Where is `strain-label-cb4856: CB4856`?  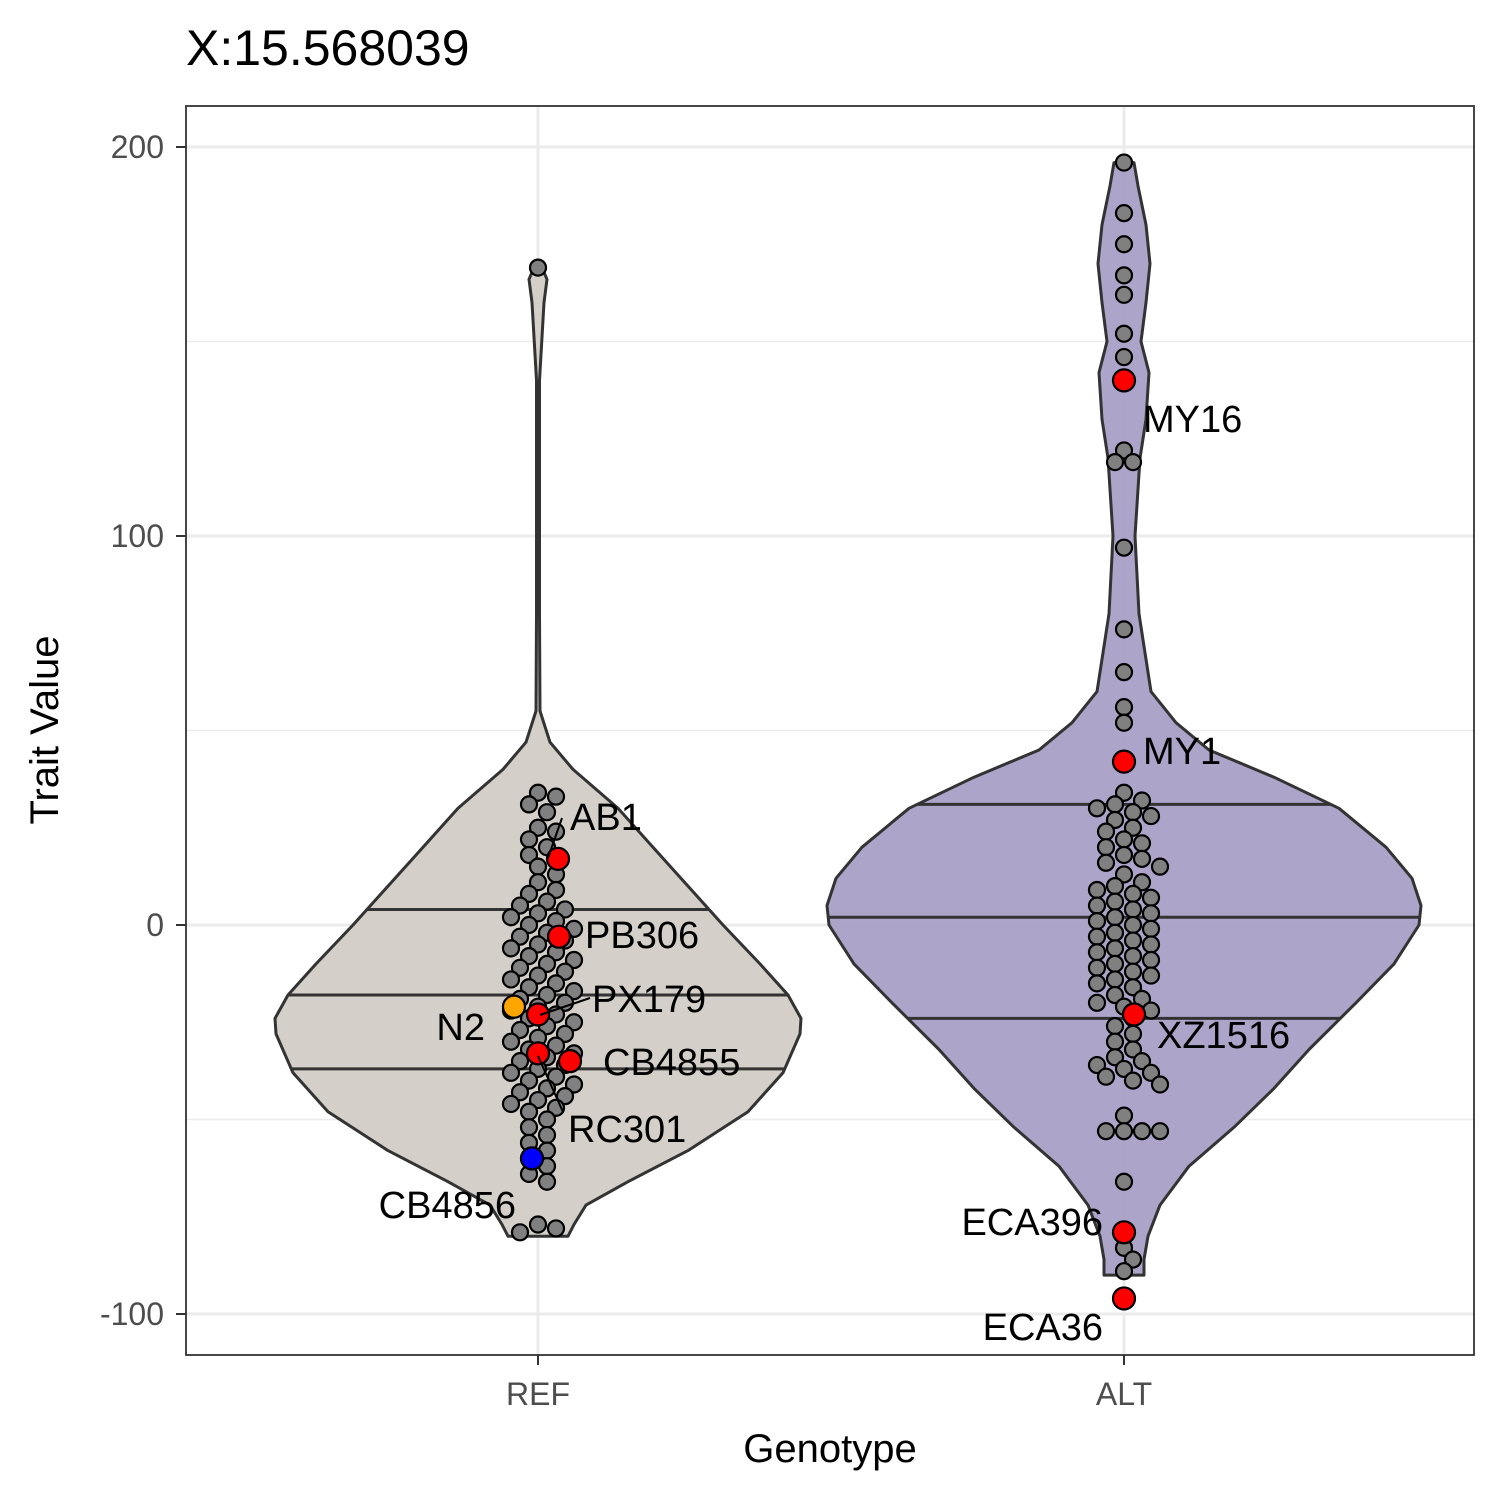 strain-label-cb4856: CB4856 is located at coordinates (447, 1206).